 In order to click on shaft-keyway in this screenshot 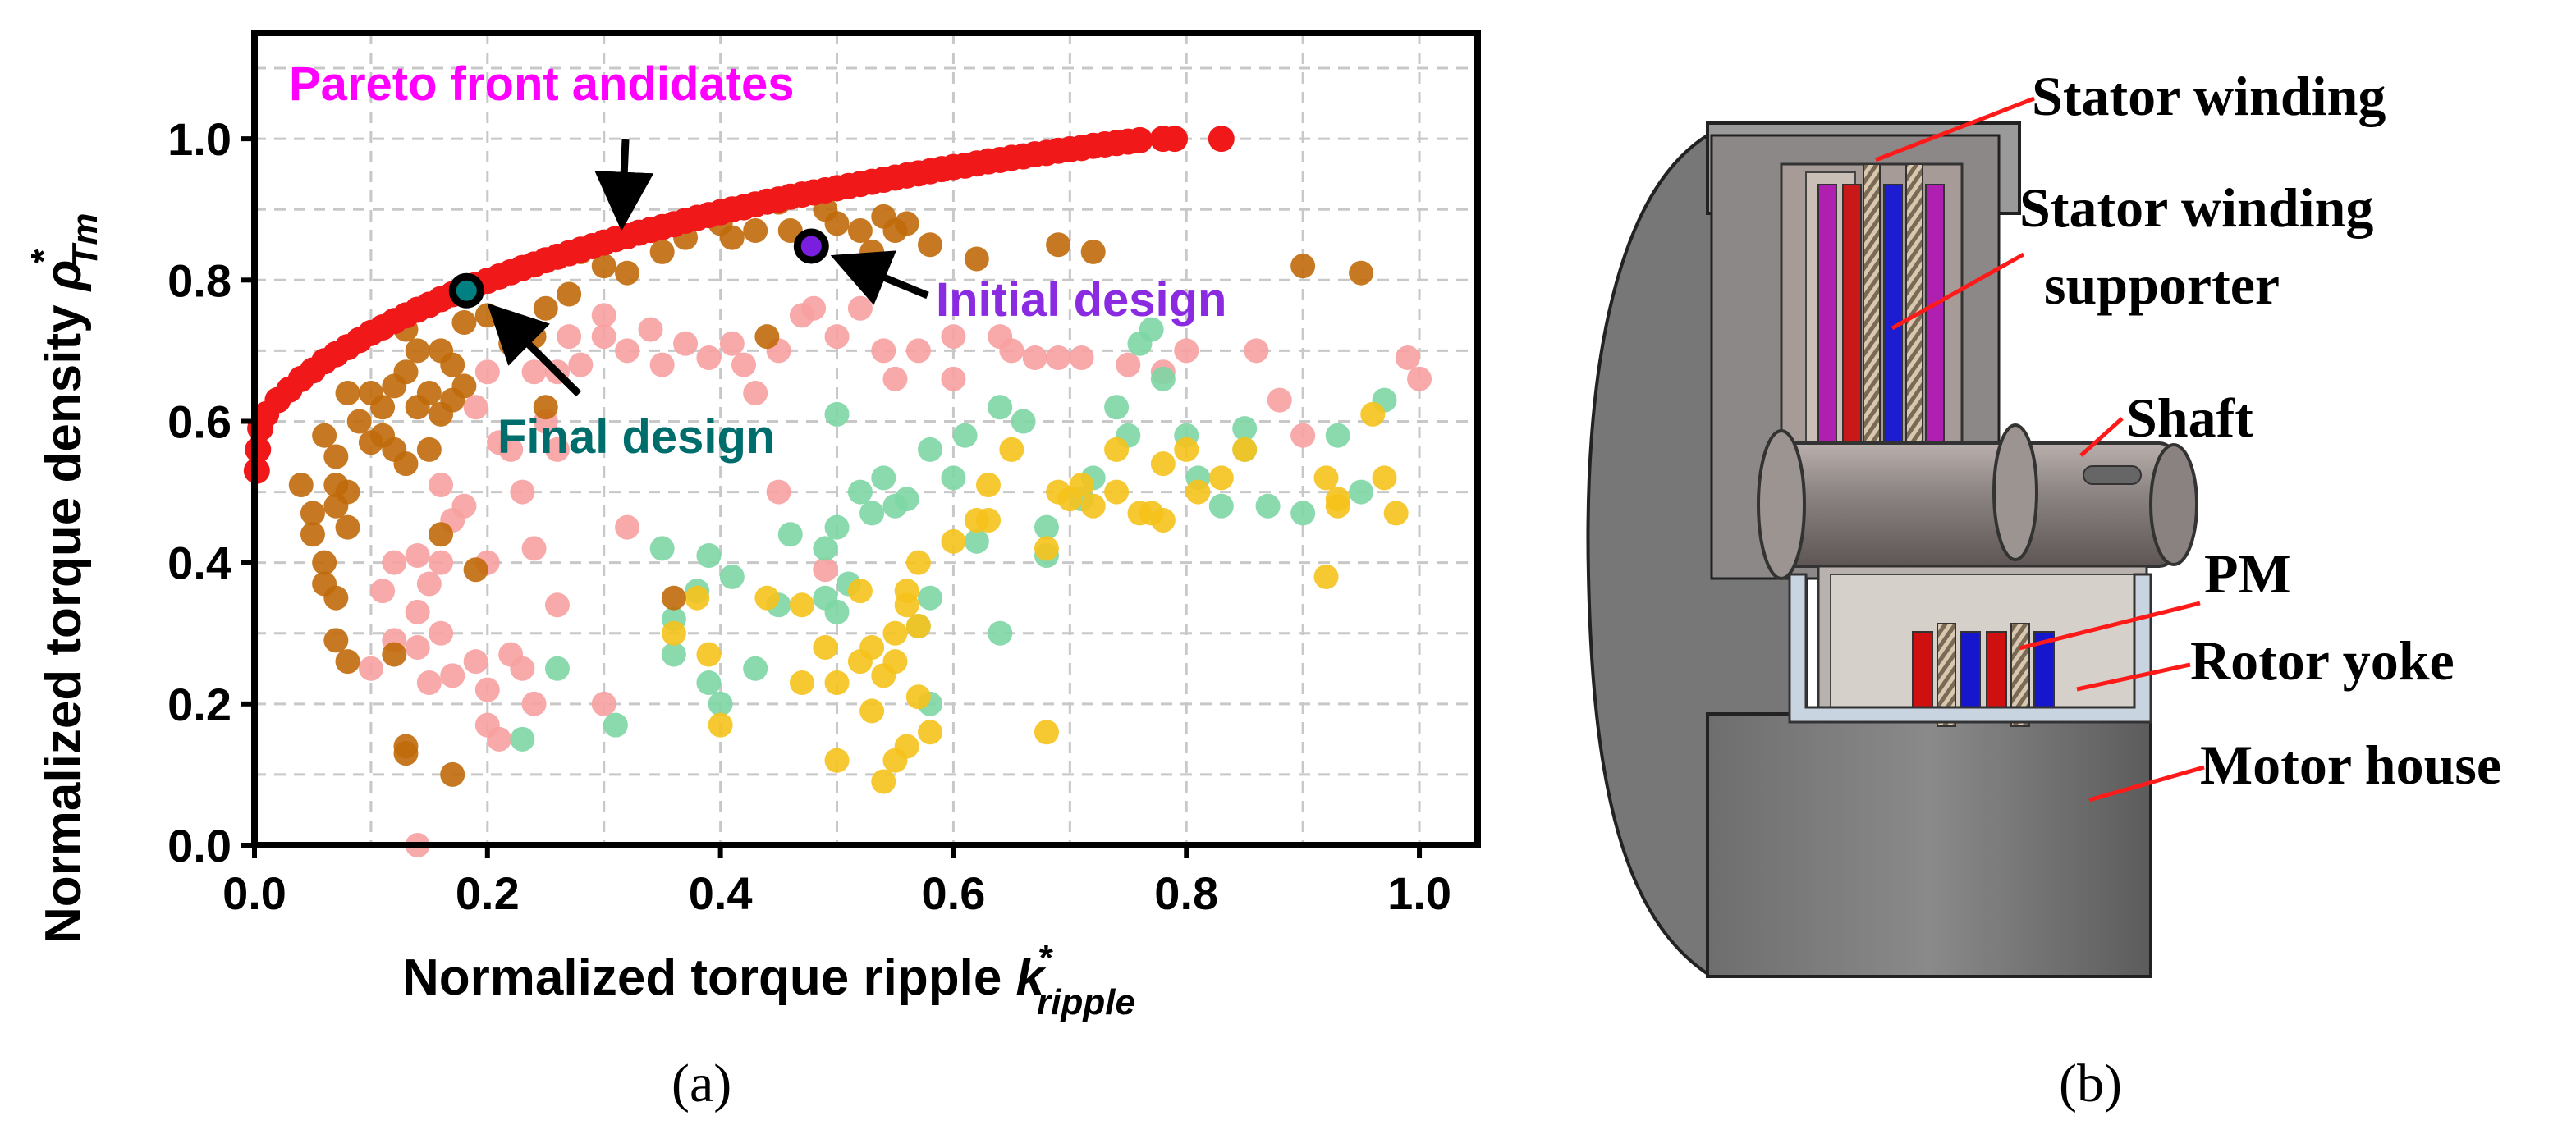, I will do `click(2112, 475)`.